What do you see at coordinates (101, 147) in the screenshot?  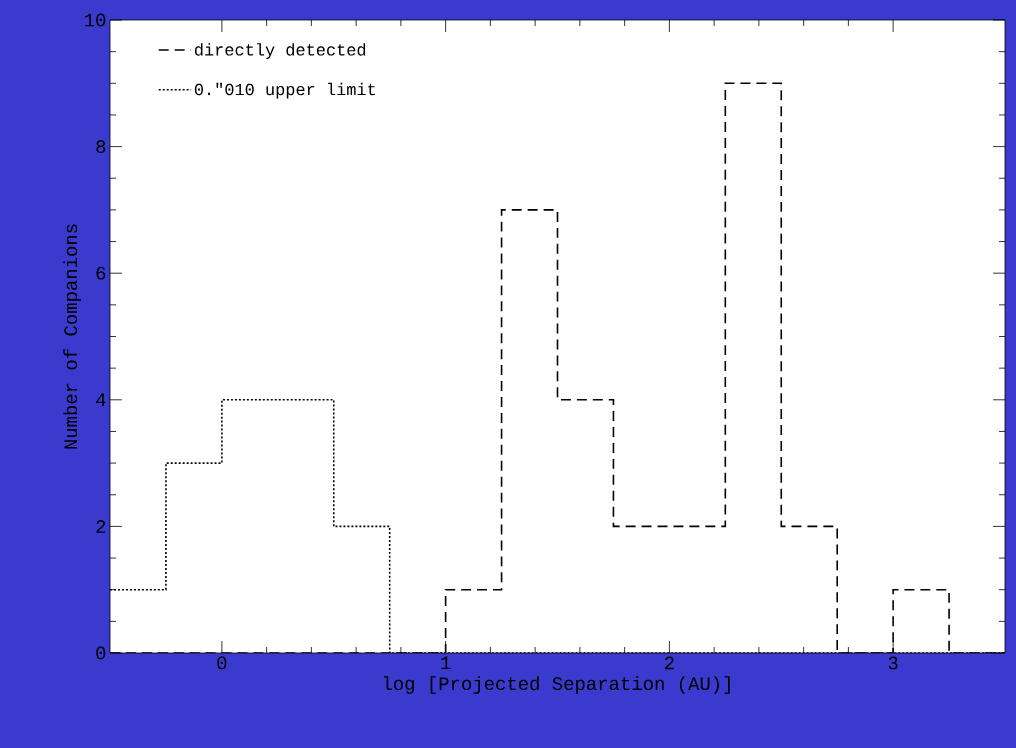 I see `y-tick-label: 8` at bounding box center [101, 147].